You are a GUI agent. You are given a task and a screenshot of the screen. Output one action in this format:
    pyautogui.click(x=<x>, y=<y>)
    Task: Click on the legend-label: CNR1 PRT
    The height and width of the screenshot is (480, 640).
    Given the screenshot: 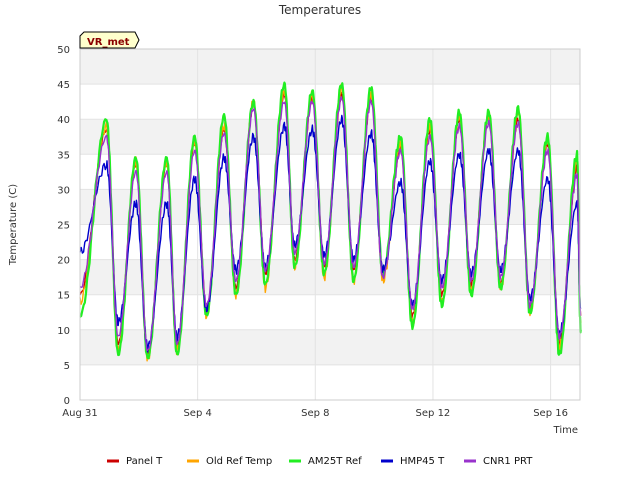 What is the action you would take?
    pyautogui.click(x=508, y=461)
    